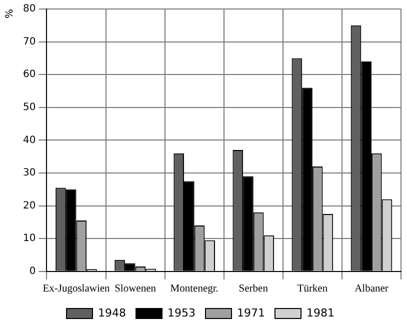 Image resolution: width=407 pixels, height=329 pixels. What do you see at coordinates (194, 288) in the screenshot?
I see `x-tick-label: Montenegr.` at bounding box center [194, 288].